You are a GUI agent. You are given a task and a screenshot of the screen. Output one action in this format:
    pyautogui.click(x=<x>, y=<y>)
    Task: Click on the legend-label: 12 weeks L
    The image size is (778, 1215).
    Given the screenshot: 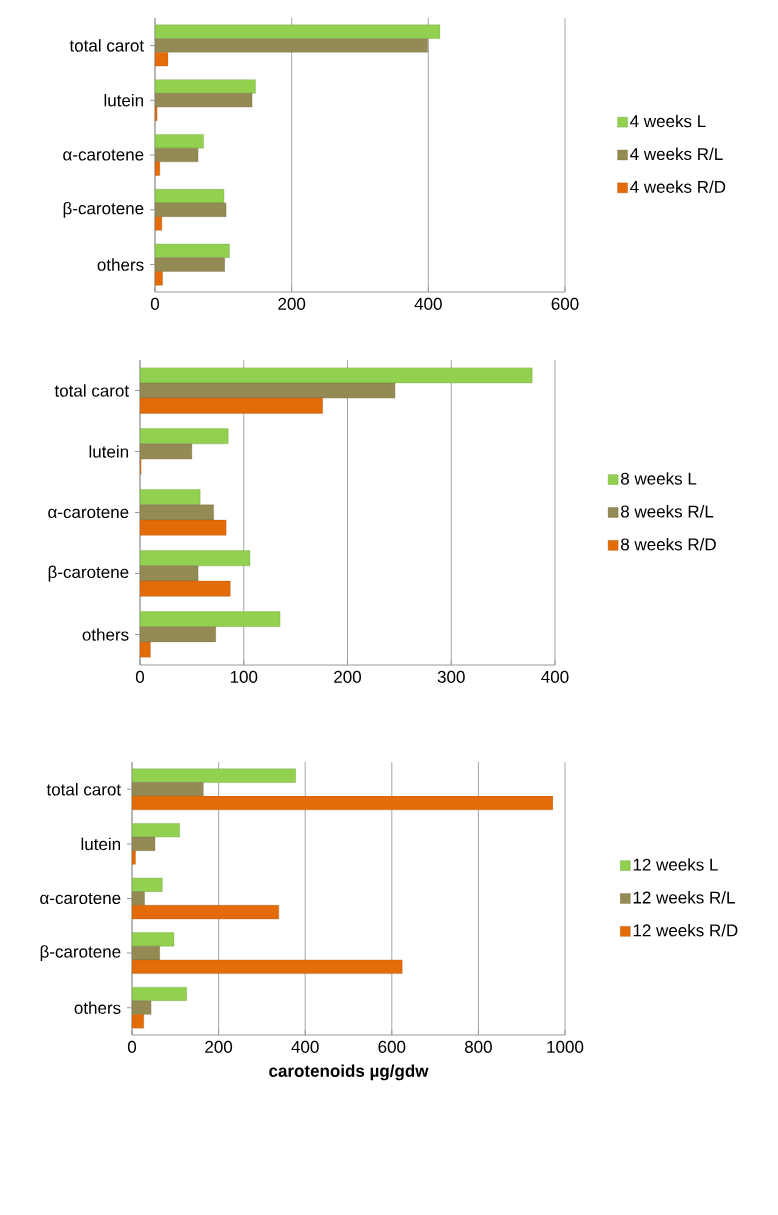 What is the action you would take?
    pyautogui.click(x=675, y=864)
    